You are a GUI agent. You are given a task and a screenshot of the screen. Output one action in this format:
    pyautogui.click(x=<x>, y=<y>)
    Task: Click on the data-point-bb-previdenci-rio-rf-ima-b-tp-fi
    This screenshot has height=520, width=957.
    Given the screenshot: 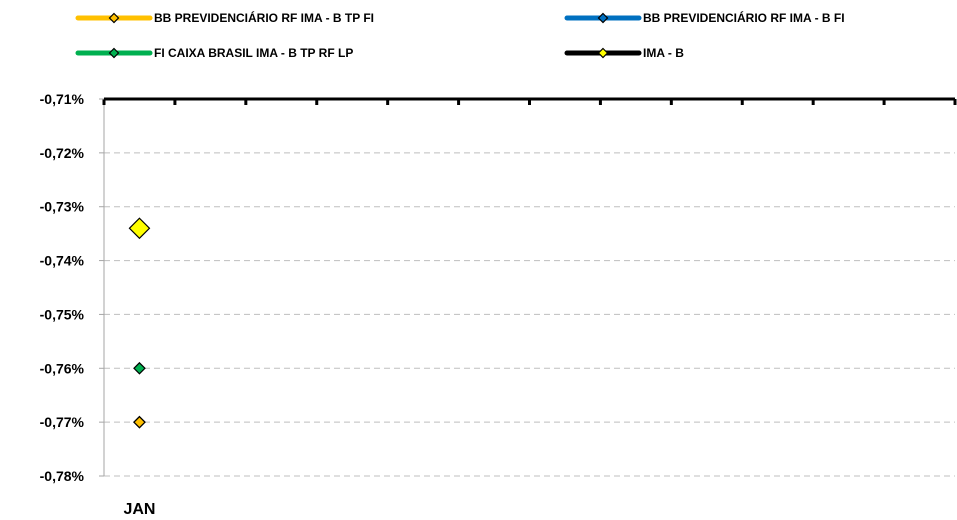 What is the action you would take?
    pyautogui.click(x=139, y=422)
    